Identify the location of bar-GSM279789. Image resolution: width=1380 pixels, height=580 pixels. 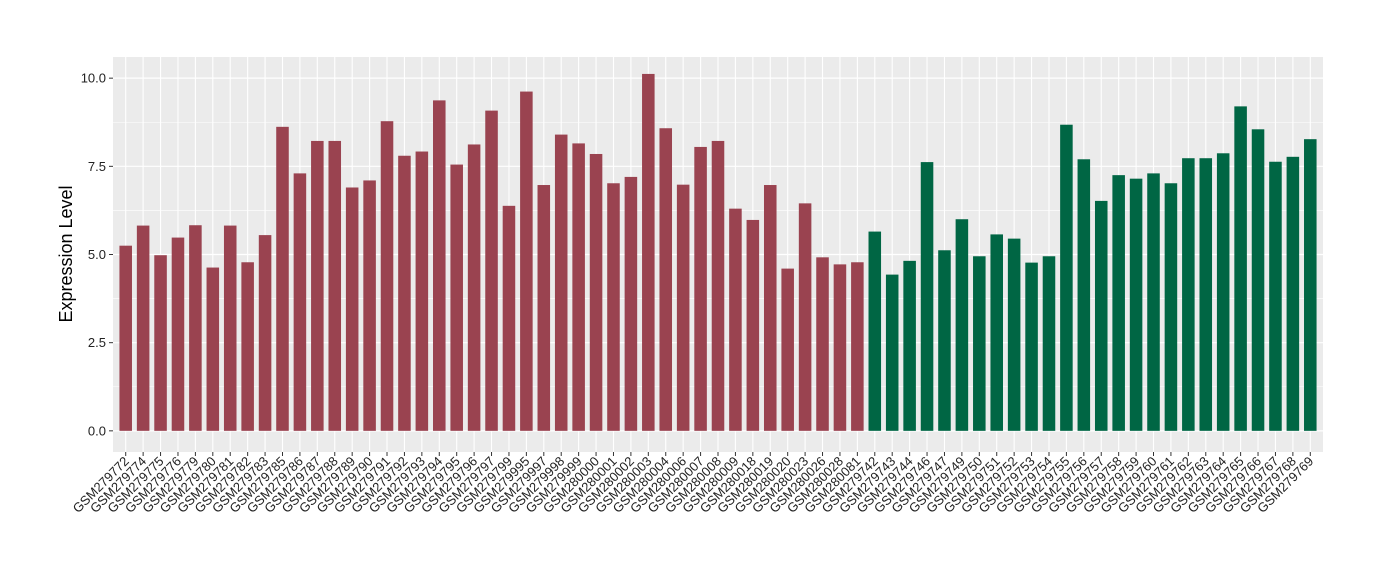
(352, 309).